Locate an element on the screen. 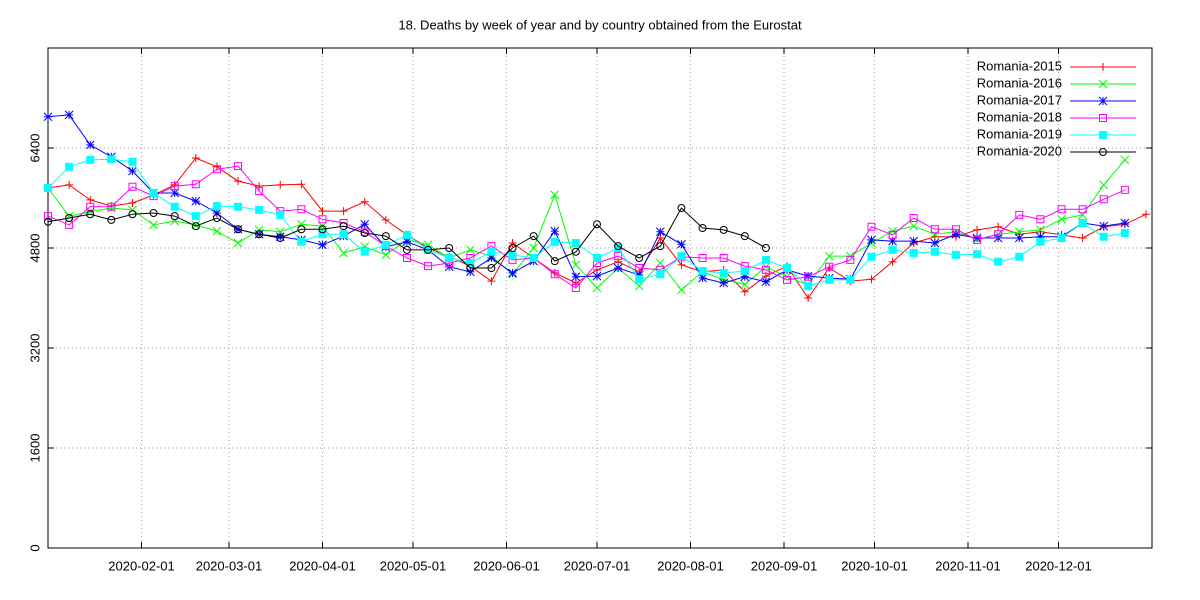 This screenshot has width=1200, height=600. x-tick-label: 2020-09-01 is located at coordinates (784, 565).